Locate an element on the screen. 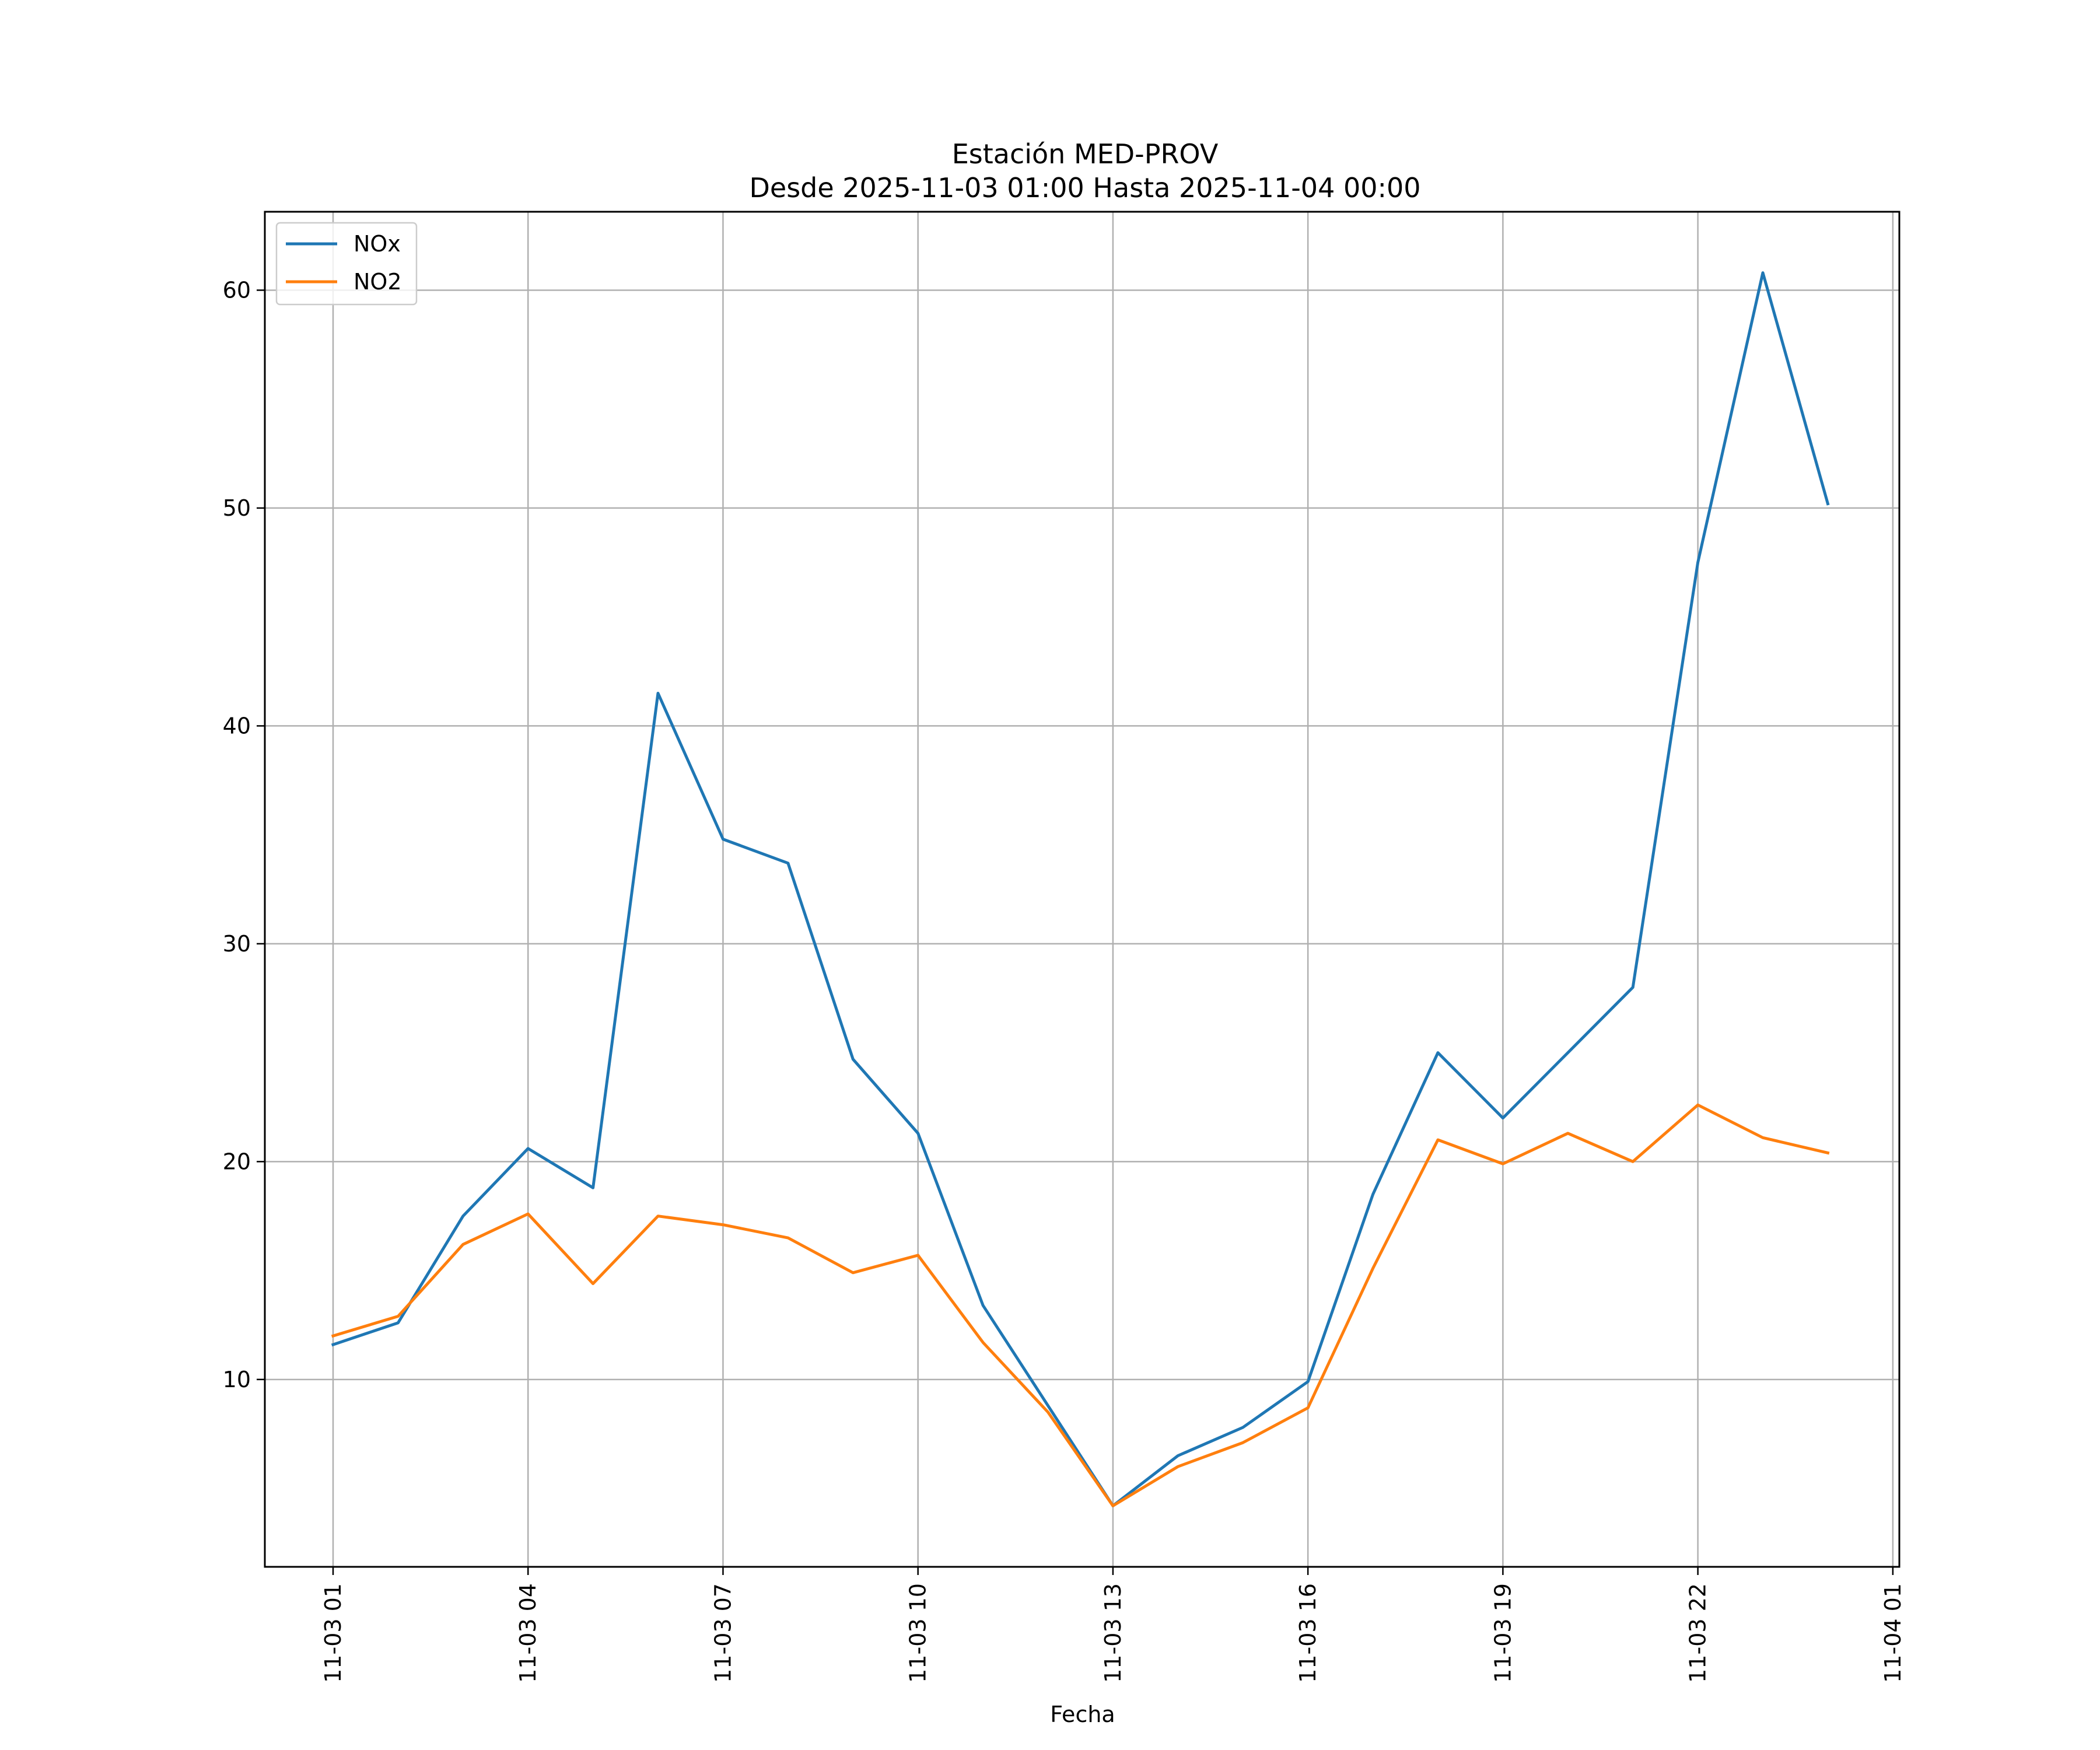  x-tick-label: 11-03 13 is located at coordinates (1113, 1633).